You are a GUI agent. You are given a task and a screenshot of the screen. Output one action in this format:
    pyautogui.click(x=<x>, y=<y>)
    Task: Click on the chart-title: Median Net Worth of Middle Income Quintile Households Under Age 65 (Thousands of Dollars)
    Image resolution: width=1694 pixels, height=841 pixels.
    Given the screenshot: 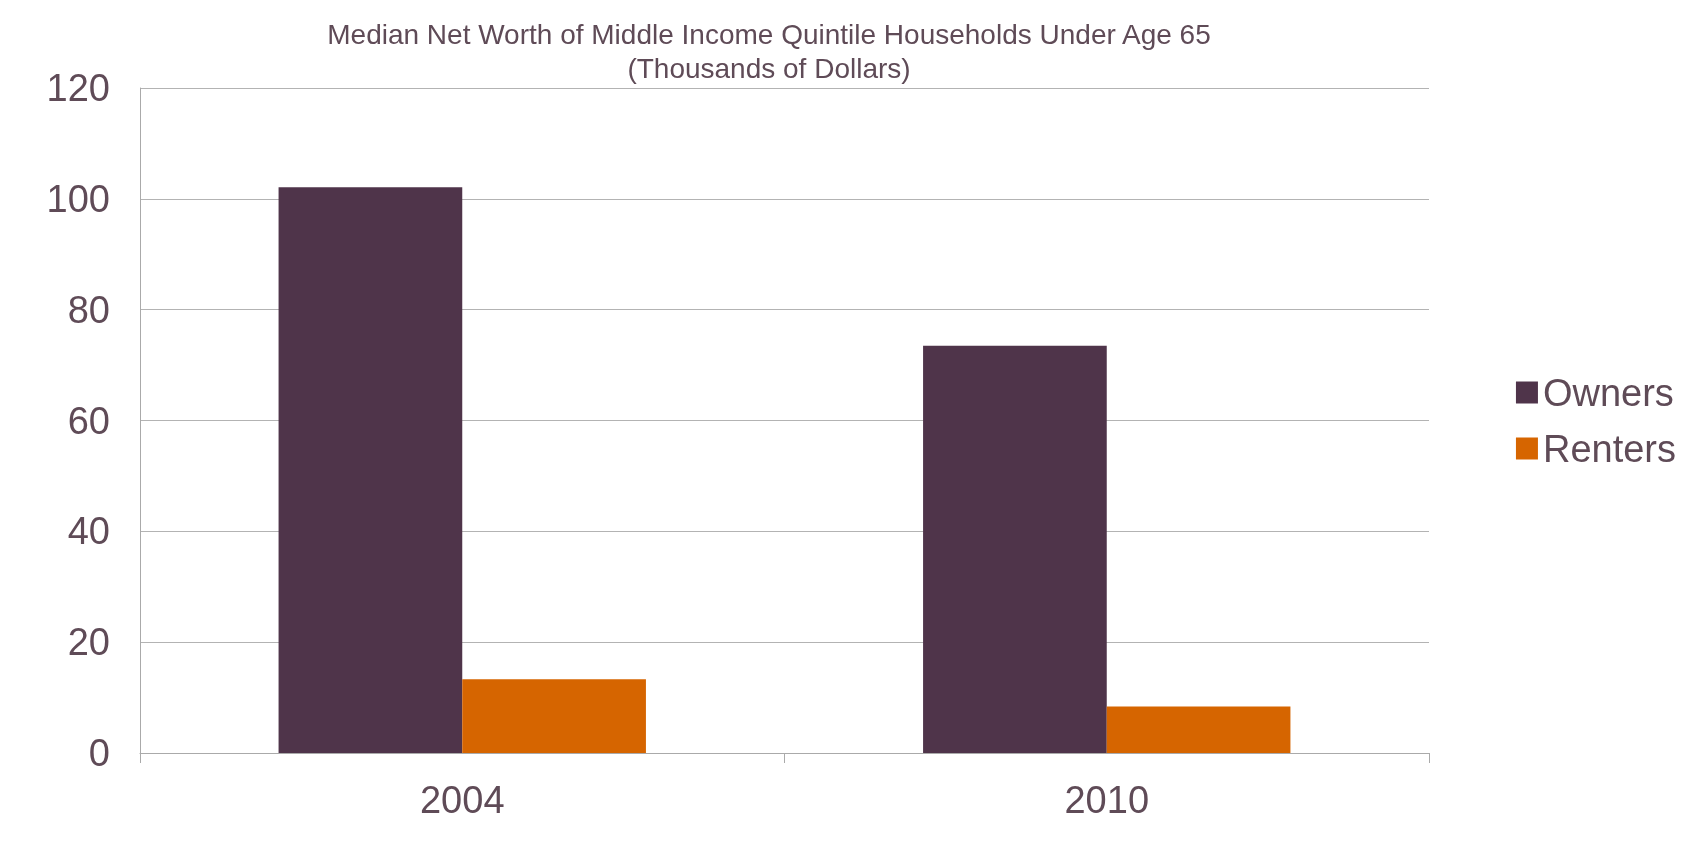 What is the action you would take?
    pyautogui.click(x=769, y=51)
    